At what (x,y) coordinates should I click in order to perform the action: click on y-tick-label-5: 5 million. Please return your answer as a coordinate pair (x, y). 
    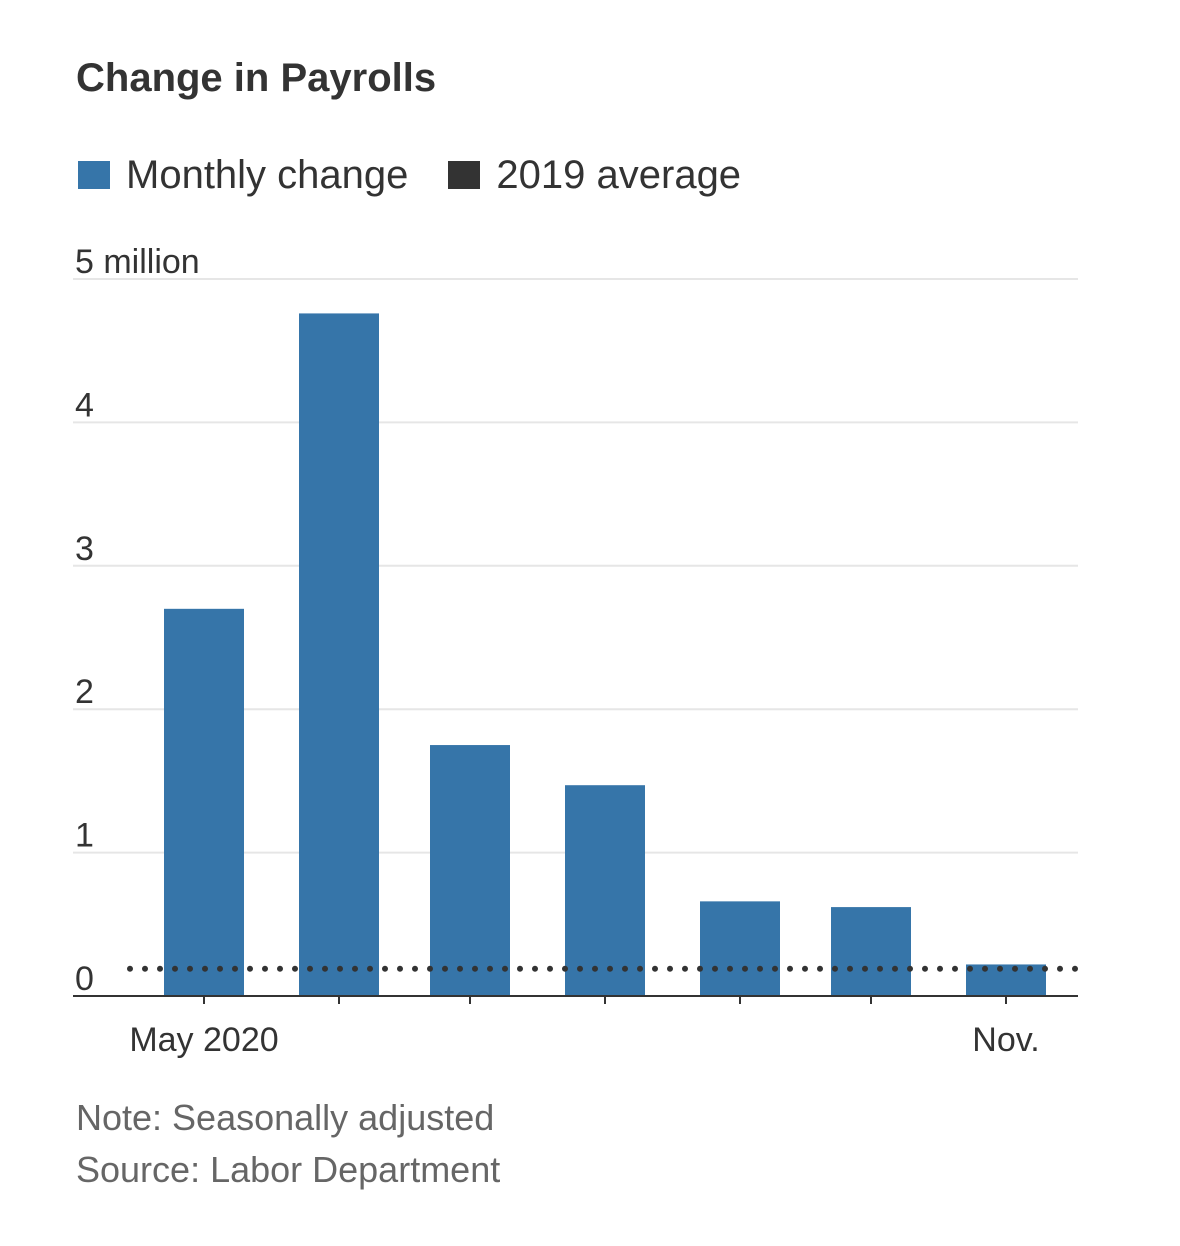
    Looking at the image, I should click on (137, 262).